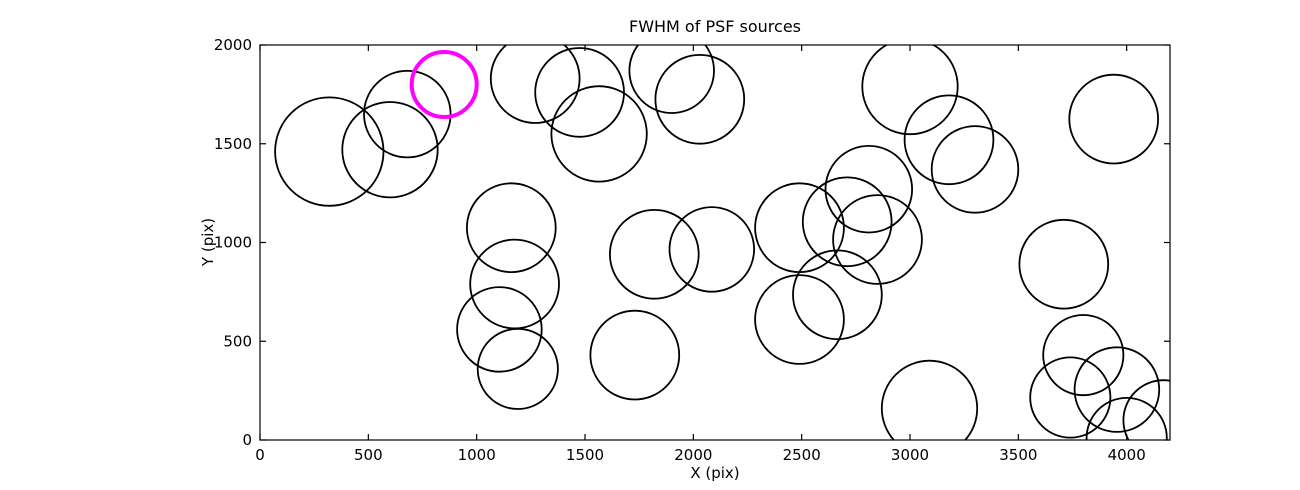 The height and width of the screenshot is (490, 1300). Describe the element at coordinates (233, 45) in the screenshot. I see `y-tick-label: 2000` at that location.